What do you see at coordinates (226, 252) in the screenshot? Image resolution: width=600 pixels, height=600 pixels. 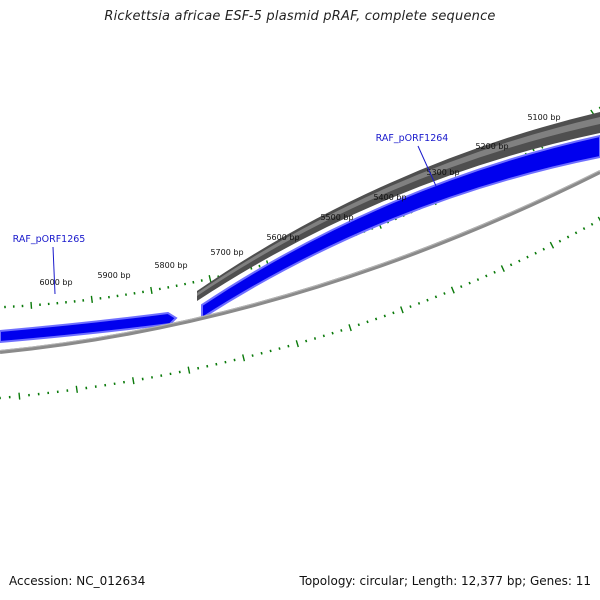 I see `scale-tick-label: 5700 bp` at bounding box center [226, 252].